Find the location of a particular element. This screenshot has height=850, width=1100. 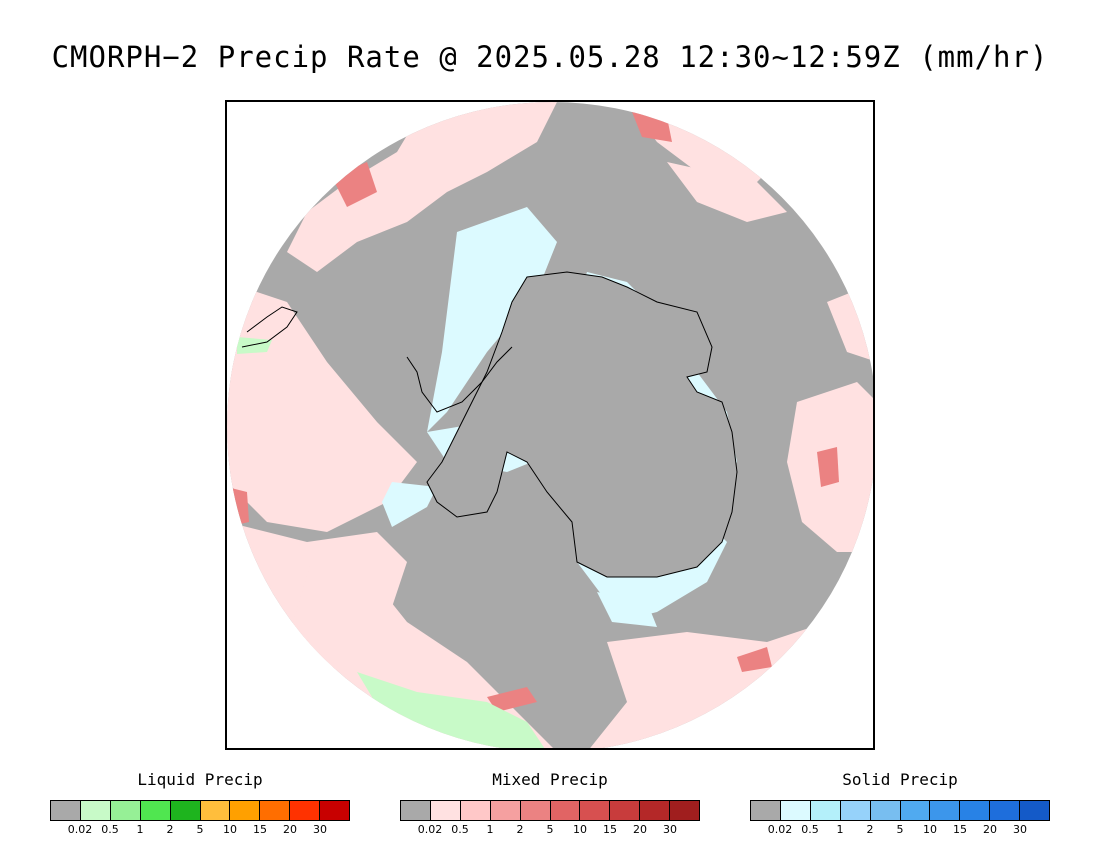

south-america-coastline is located at coordinates (269, 327).